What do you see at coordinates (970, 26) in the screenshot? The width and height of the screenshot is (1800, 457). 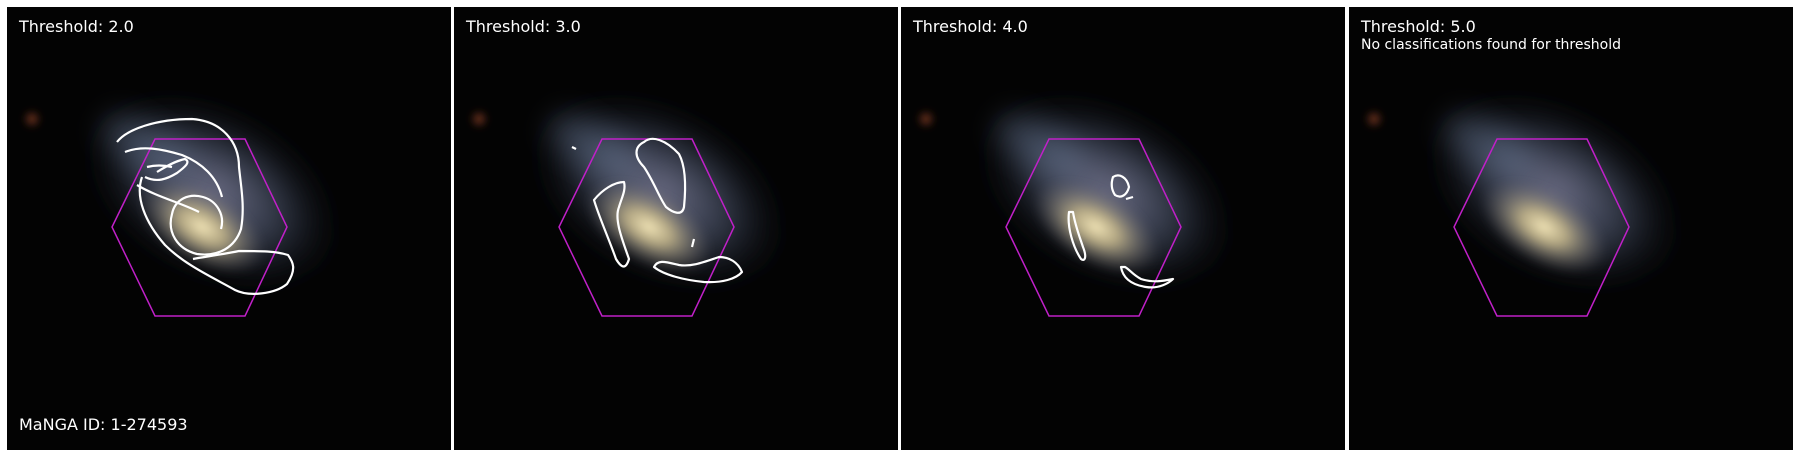 I see `threshold-label: Threshold: 4.0` at bounding box center [970, 26].